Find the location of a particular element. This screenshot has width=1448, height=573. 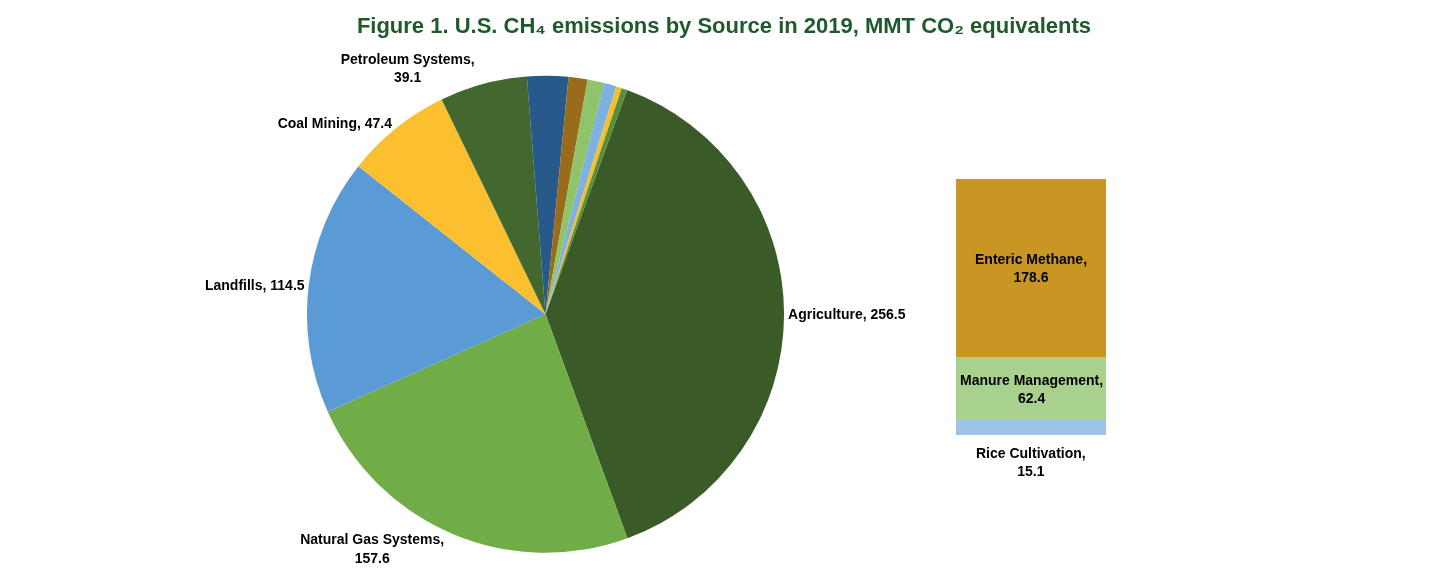

slice-label: Petroleum Systems, 39.1 is located at coordinates (407, 68).